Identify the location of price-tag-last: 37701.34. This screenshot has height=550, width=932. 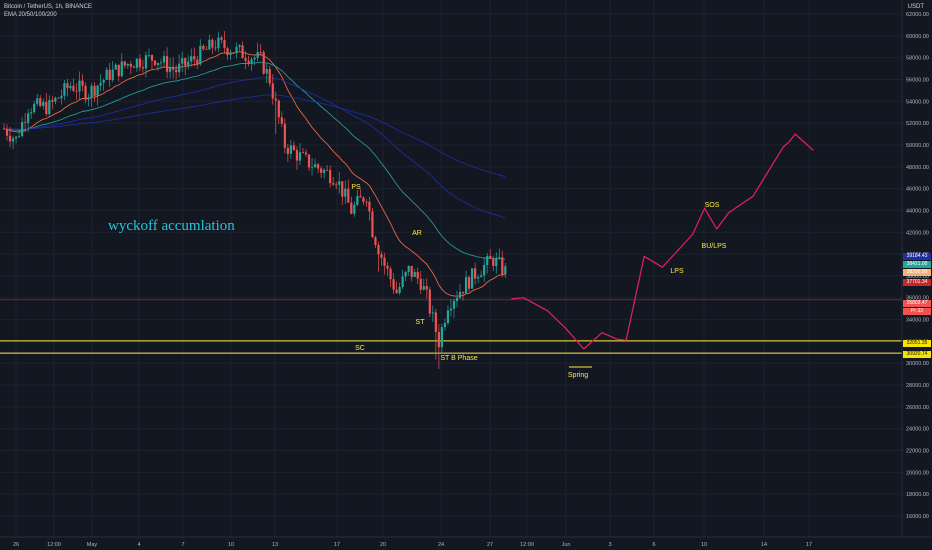
(917, 282).